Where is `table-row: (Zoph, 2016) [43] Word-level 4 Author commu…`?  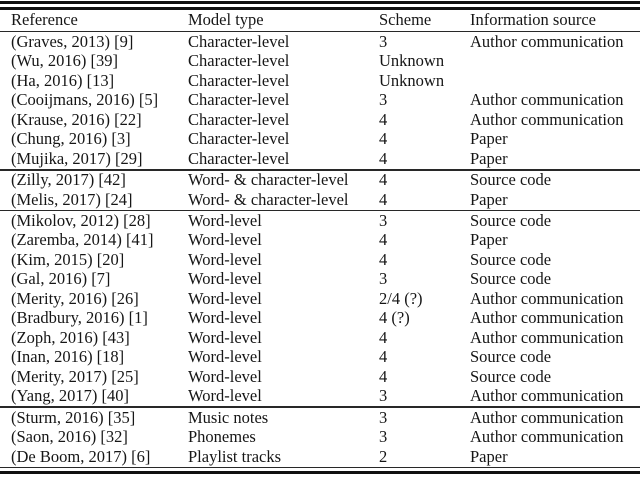 table-row: (Zoph, 2016) [43] Word-level 4 Author commu… is located at coordinates (320, 338).